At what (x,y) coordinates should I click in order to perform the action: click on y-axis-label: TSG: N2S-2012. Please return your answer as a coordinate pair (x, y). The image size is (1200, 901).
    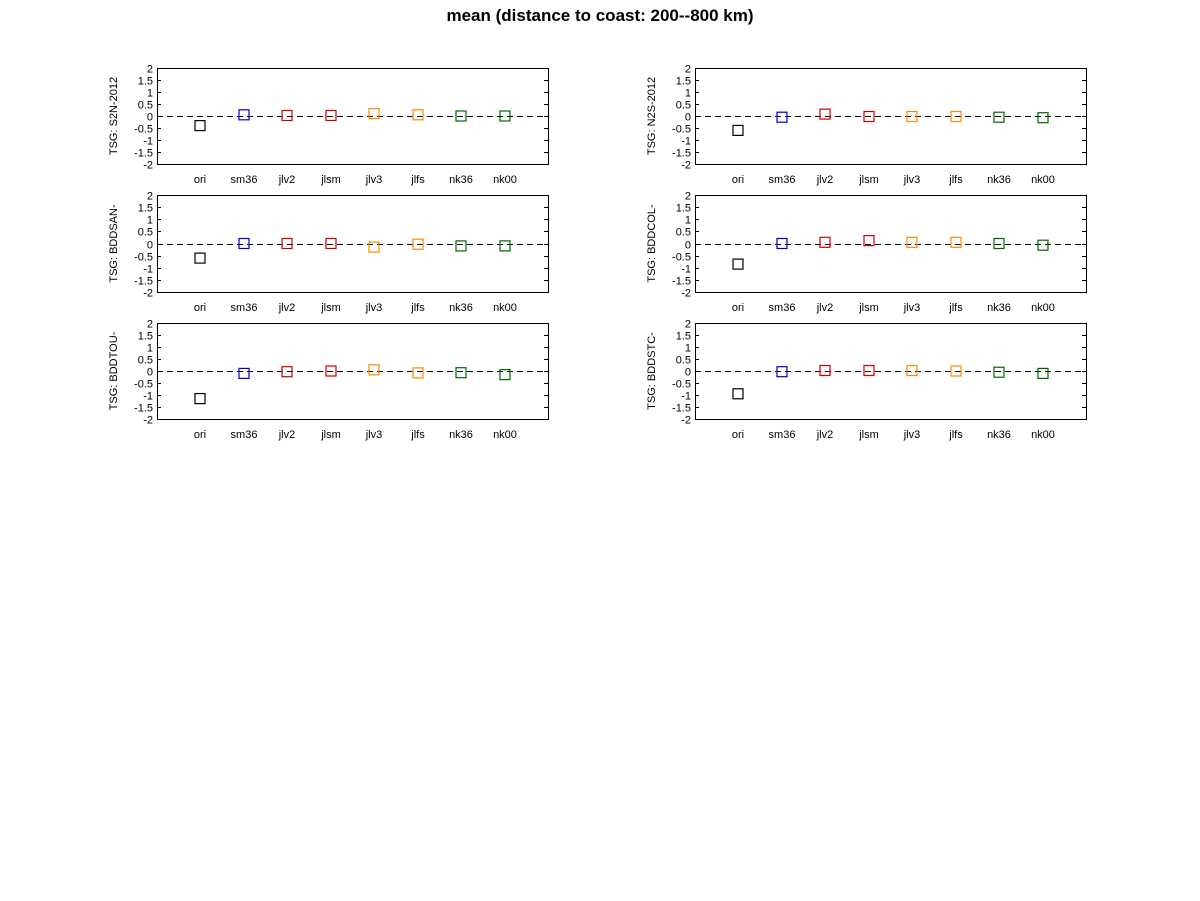
    Looking at the image, I should click on (652, 116).